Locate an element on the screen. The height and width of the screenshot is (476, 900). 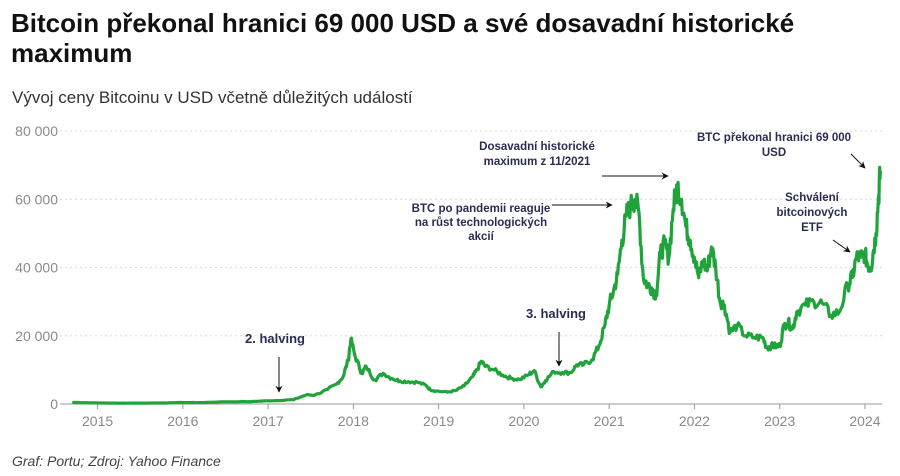
y-axis: 0 20 000 40 000 60 000 80 000 is located at coordinates (36, 267).